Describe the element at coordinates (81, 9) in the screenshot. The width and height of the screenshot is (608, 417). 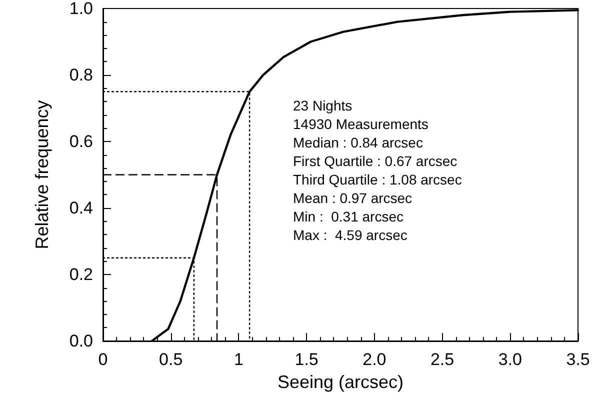
I see `y-tick-label: 1.0` at that location.